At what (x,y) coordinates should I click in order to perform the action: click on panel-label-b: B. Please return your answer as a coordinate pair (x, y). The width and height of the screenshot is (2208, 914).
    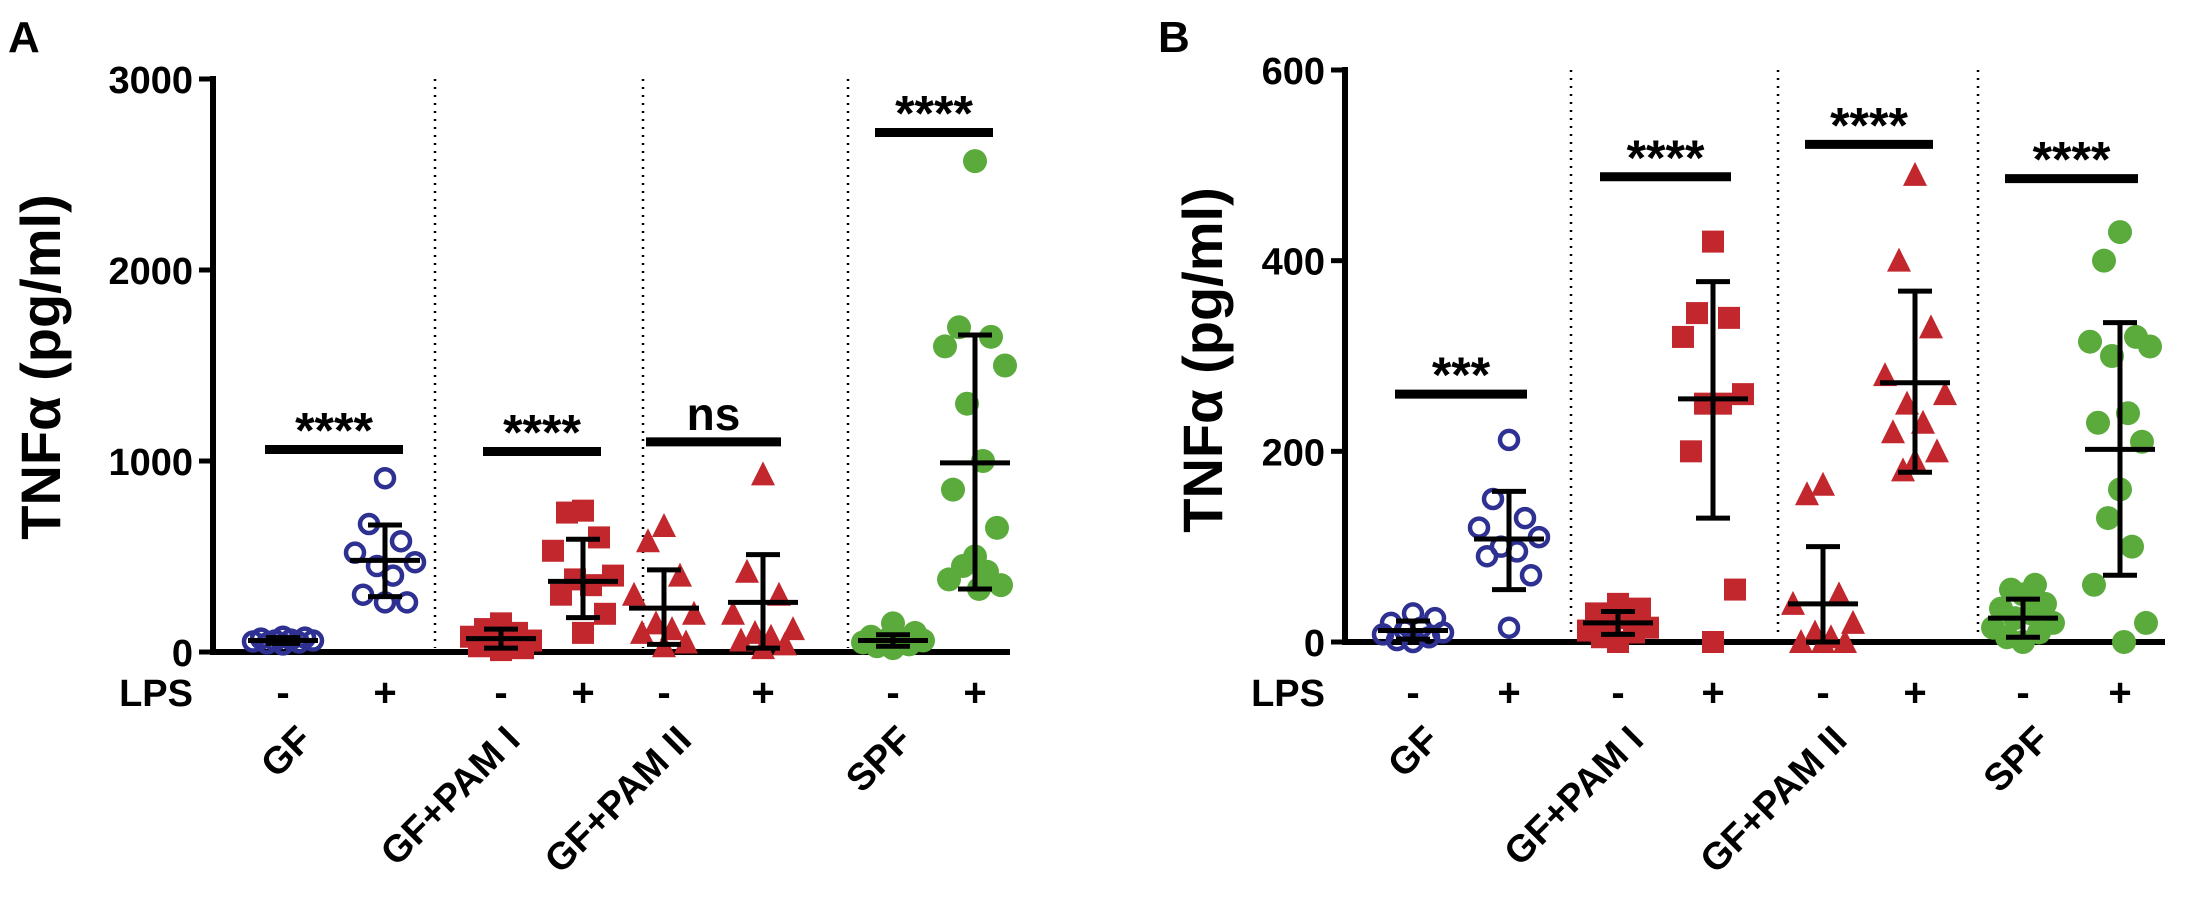
    Looking at the image, I should click on (1174, 37).